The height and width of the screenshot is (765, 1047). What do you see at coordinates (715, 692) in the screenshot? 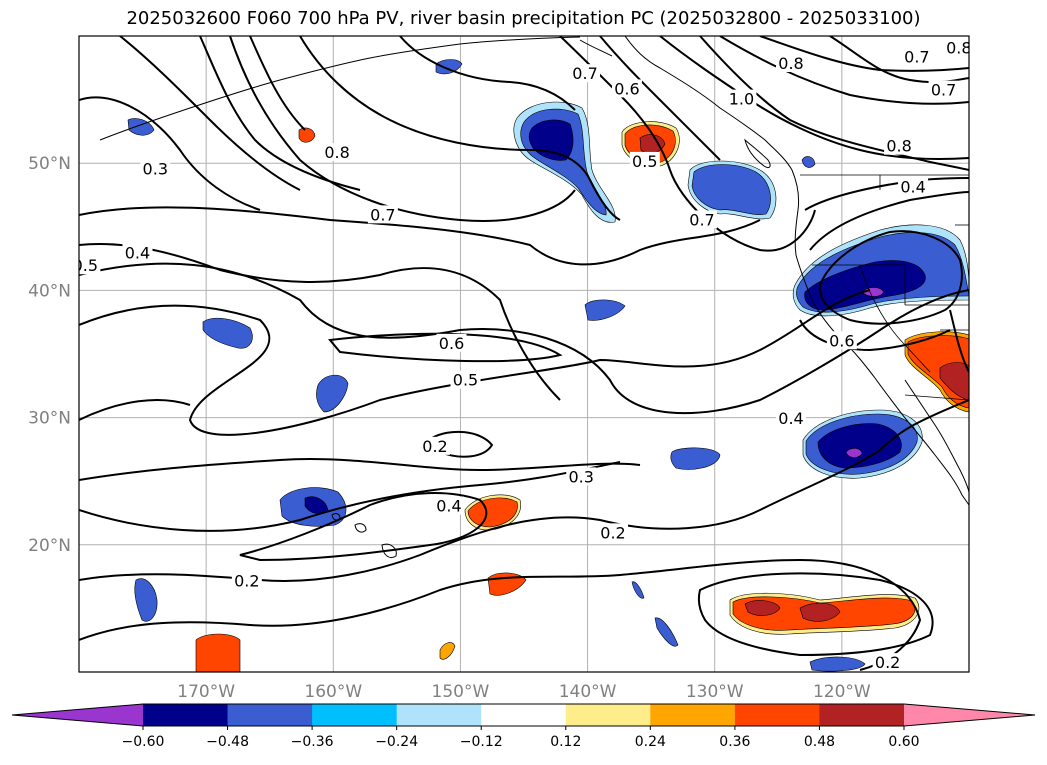
I see `lon-tick-label: 130°W` at bounding box center [715, 692].